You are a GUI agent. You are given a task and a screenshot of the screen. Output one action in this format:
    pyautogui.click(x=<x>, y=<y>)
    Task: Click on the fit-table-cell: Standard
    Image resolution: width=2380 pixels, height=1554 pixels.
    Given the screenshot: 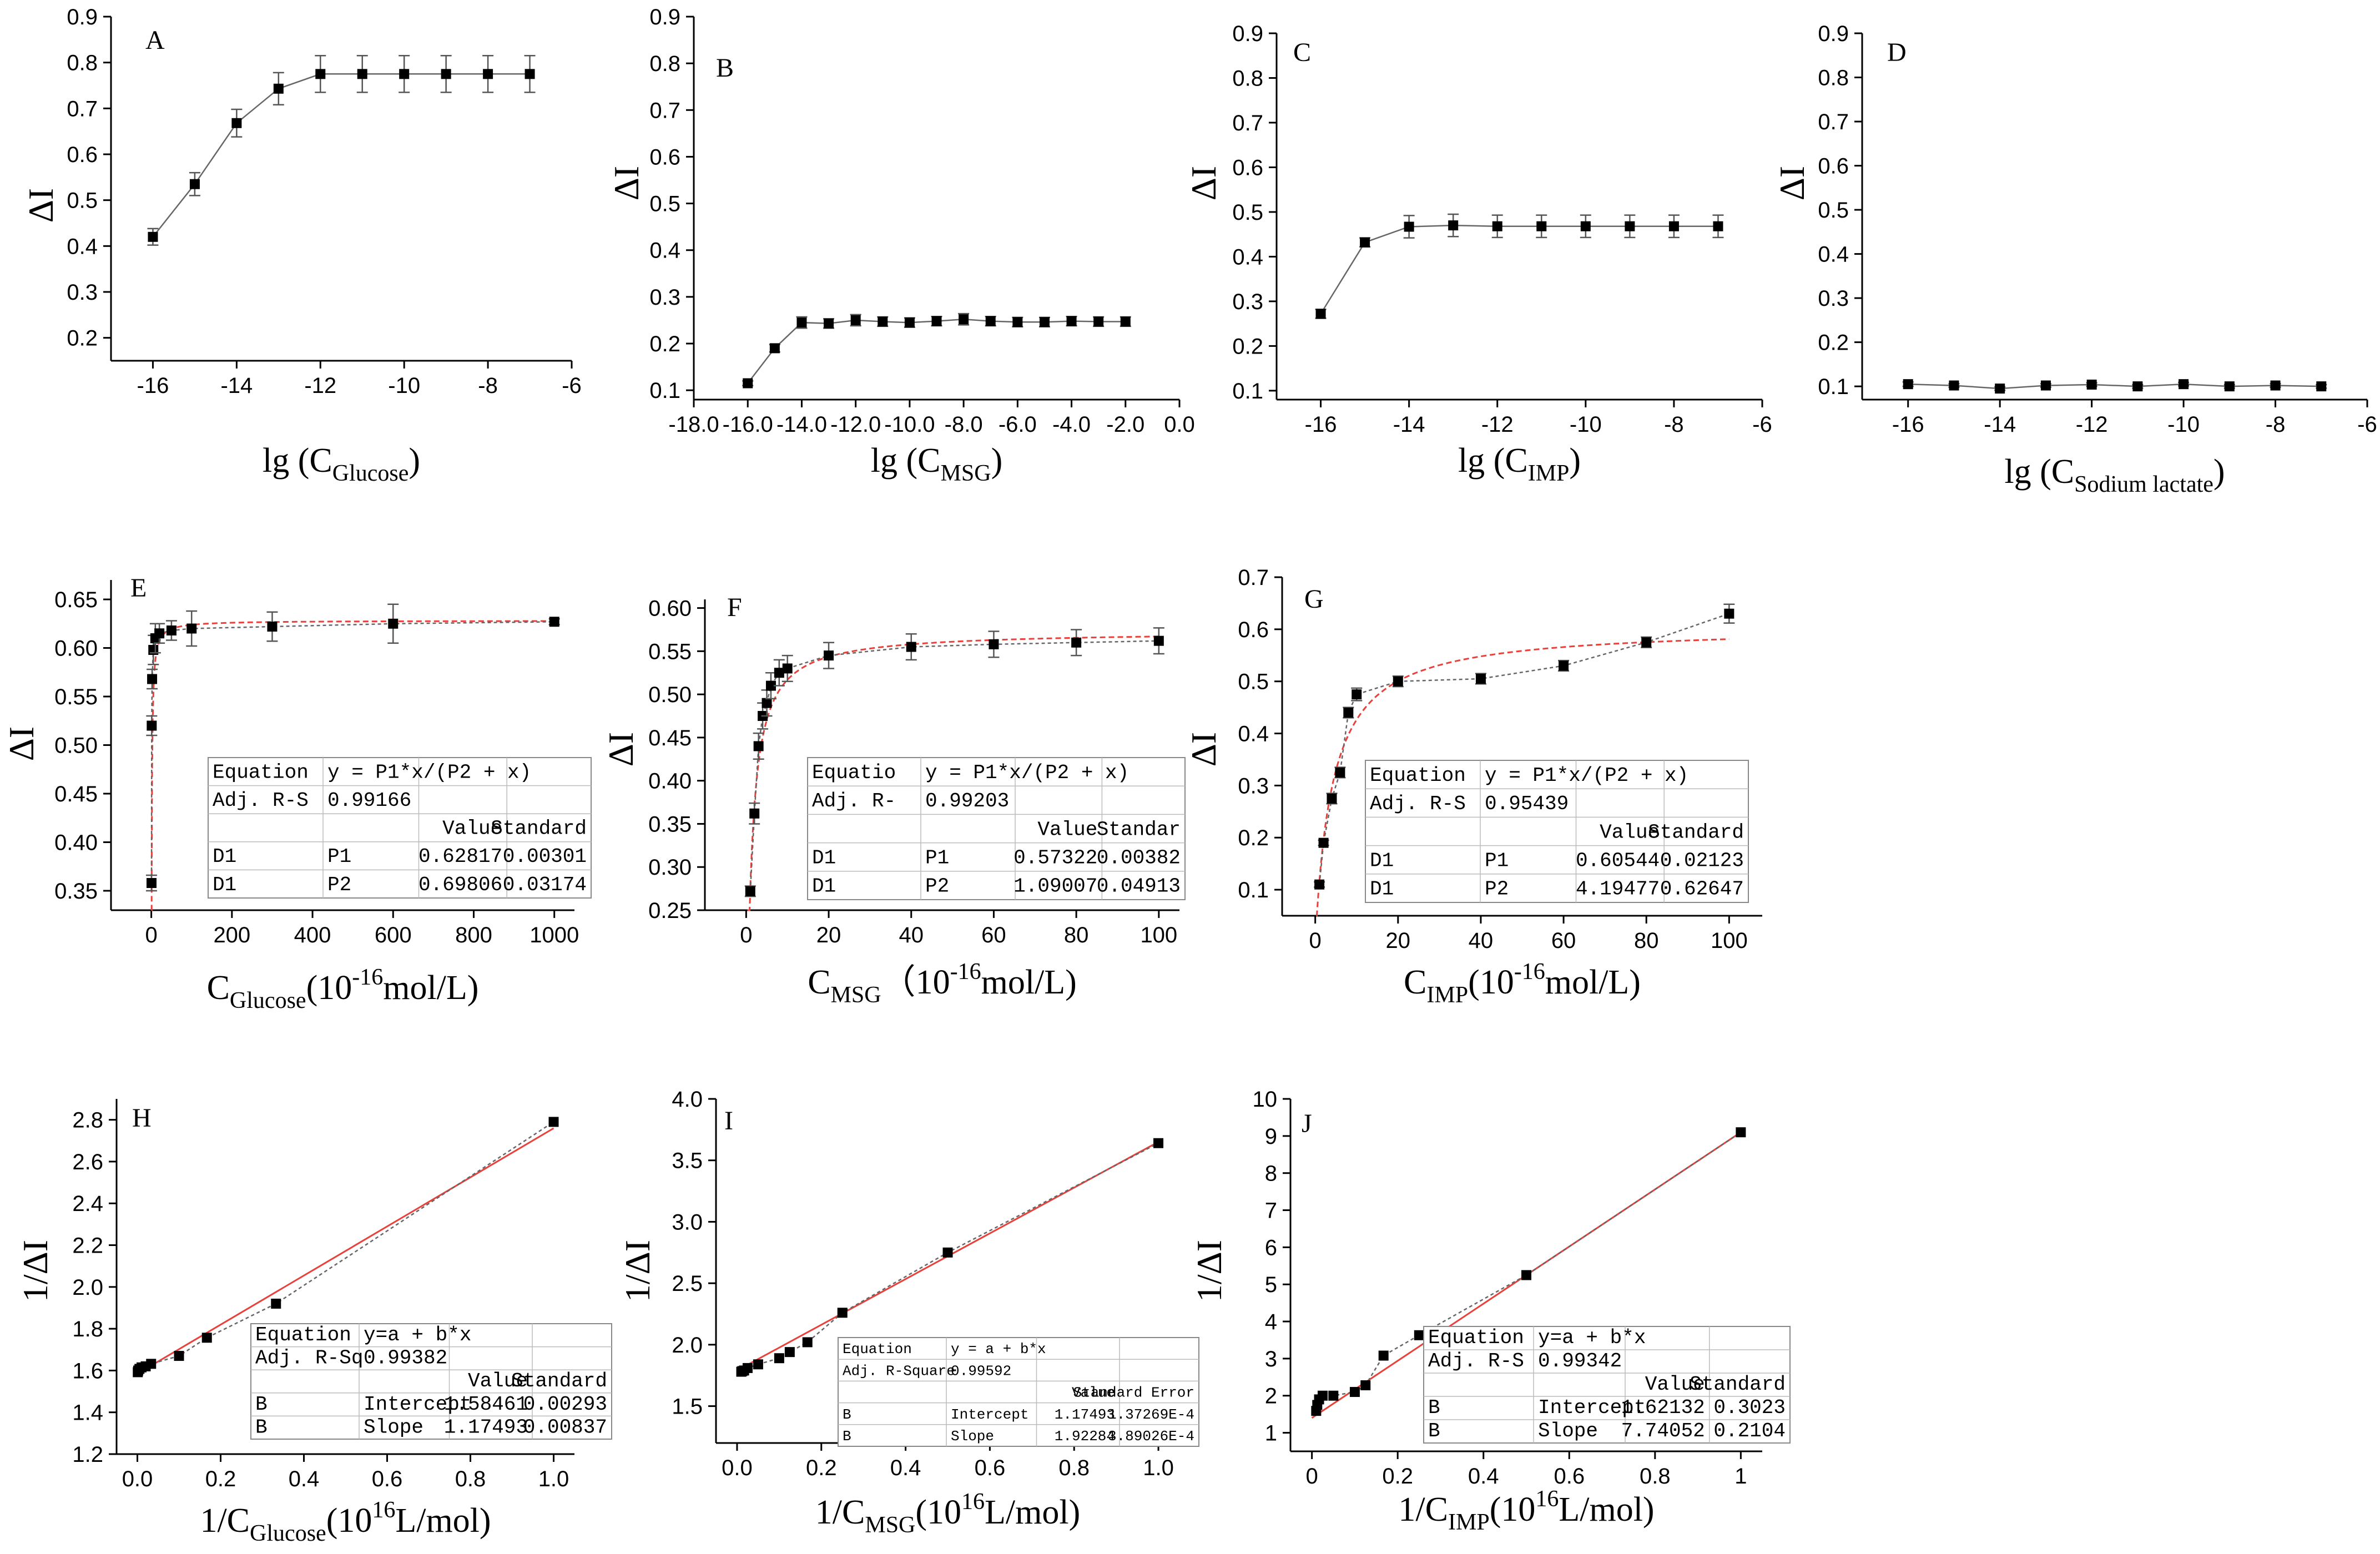 What is the action you would take?
    pyautogui.click(x=539, y=829)
    